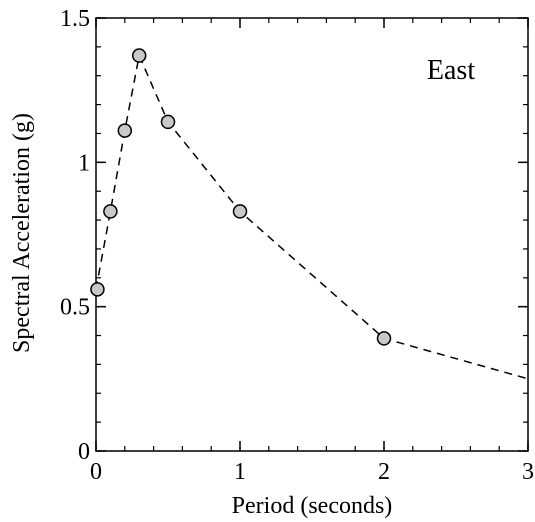  I want to click on x-tick-label: 2, so click(384, 472).